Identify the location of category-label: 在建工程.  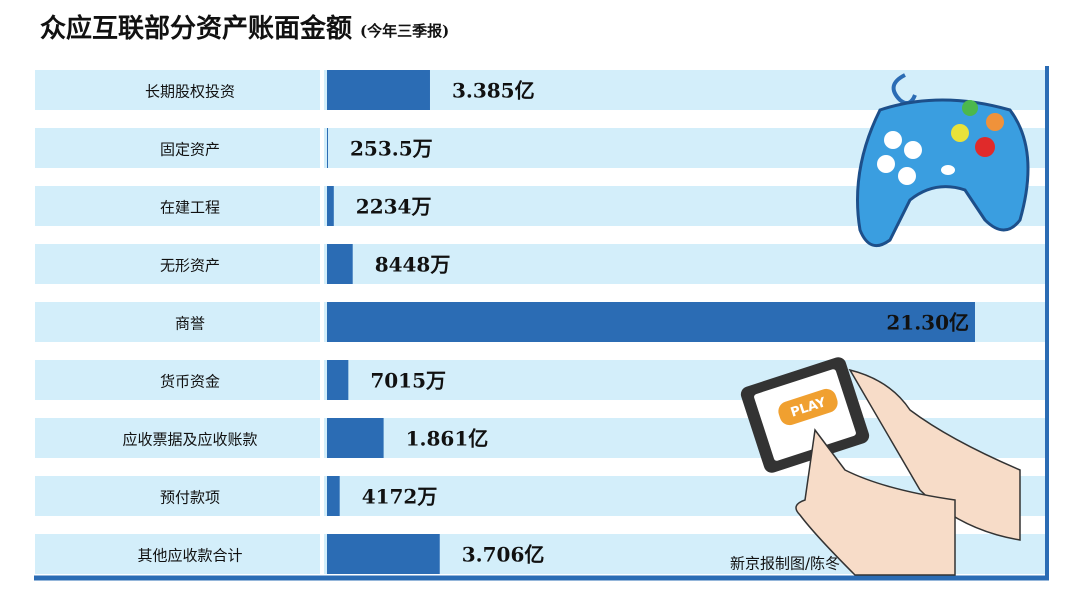
(190, 208).